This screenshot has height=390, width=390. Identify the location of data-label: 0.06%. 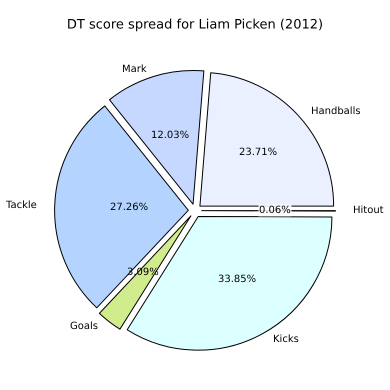
(275, 210).